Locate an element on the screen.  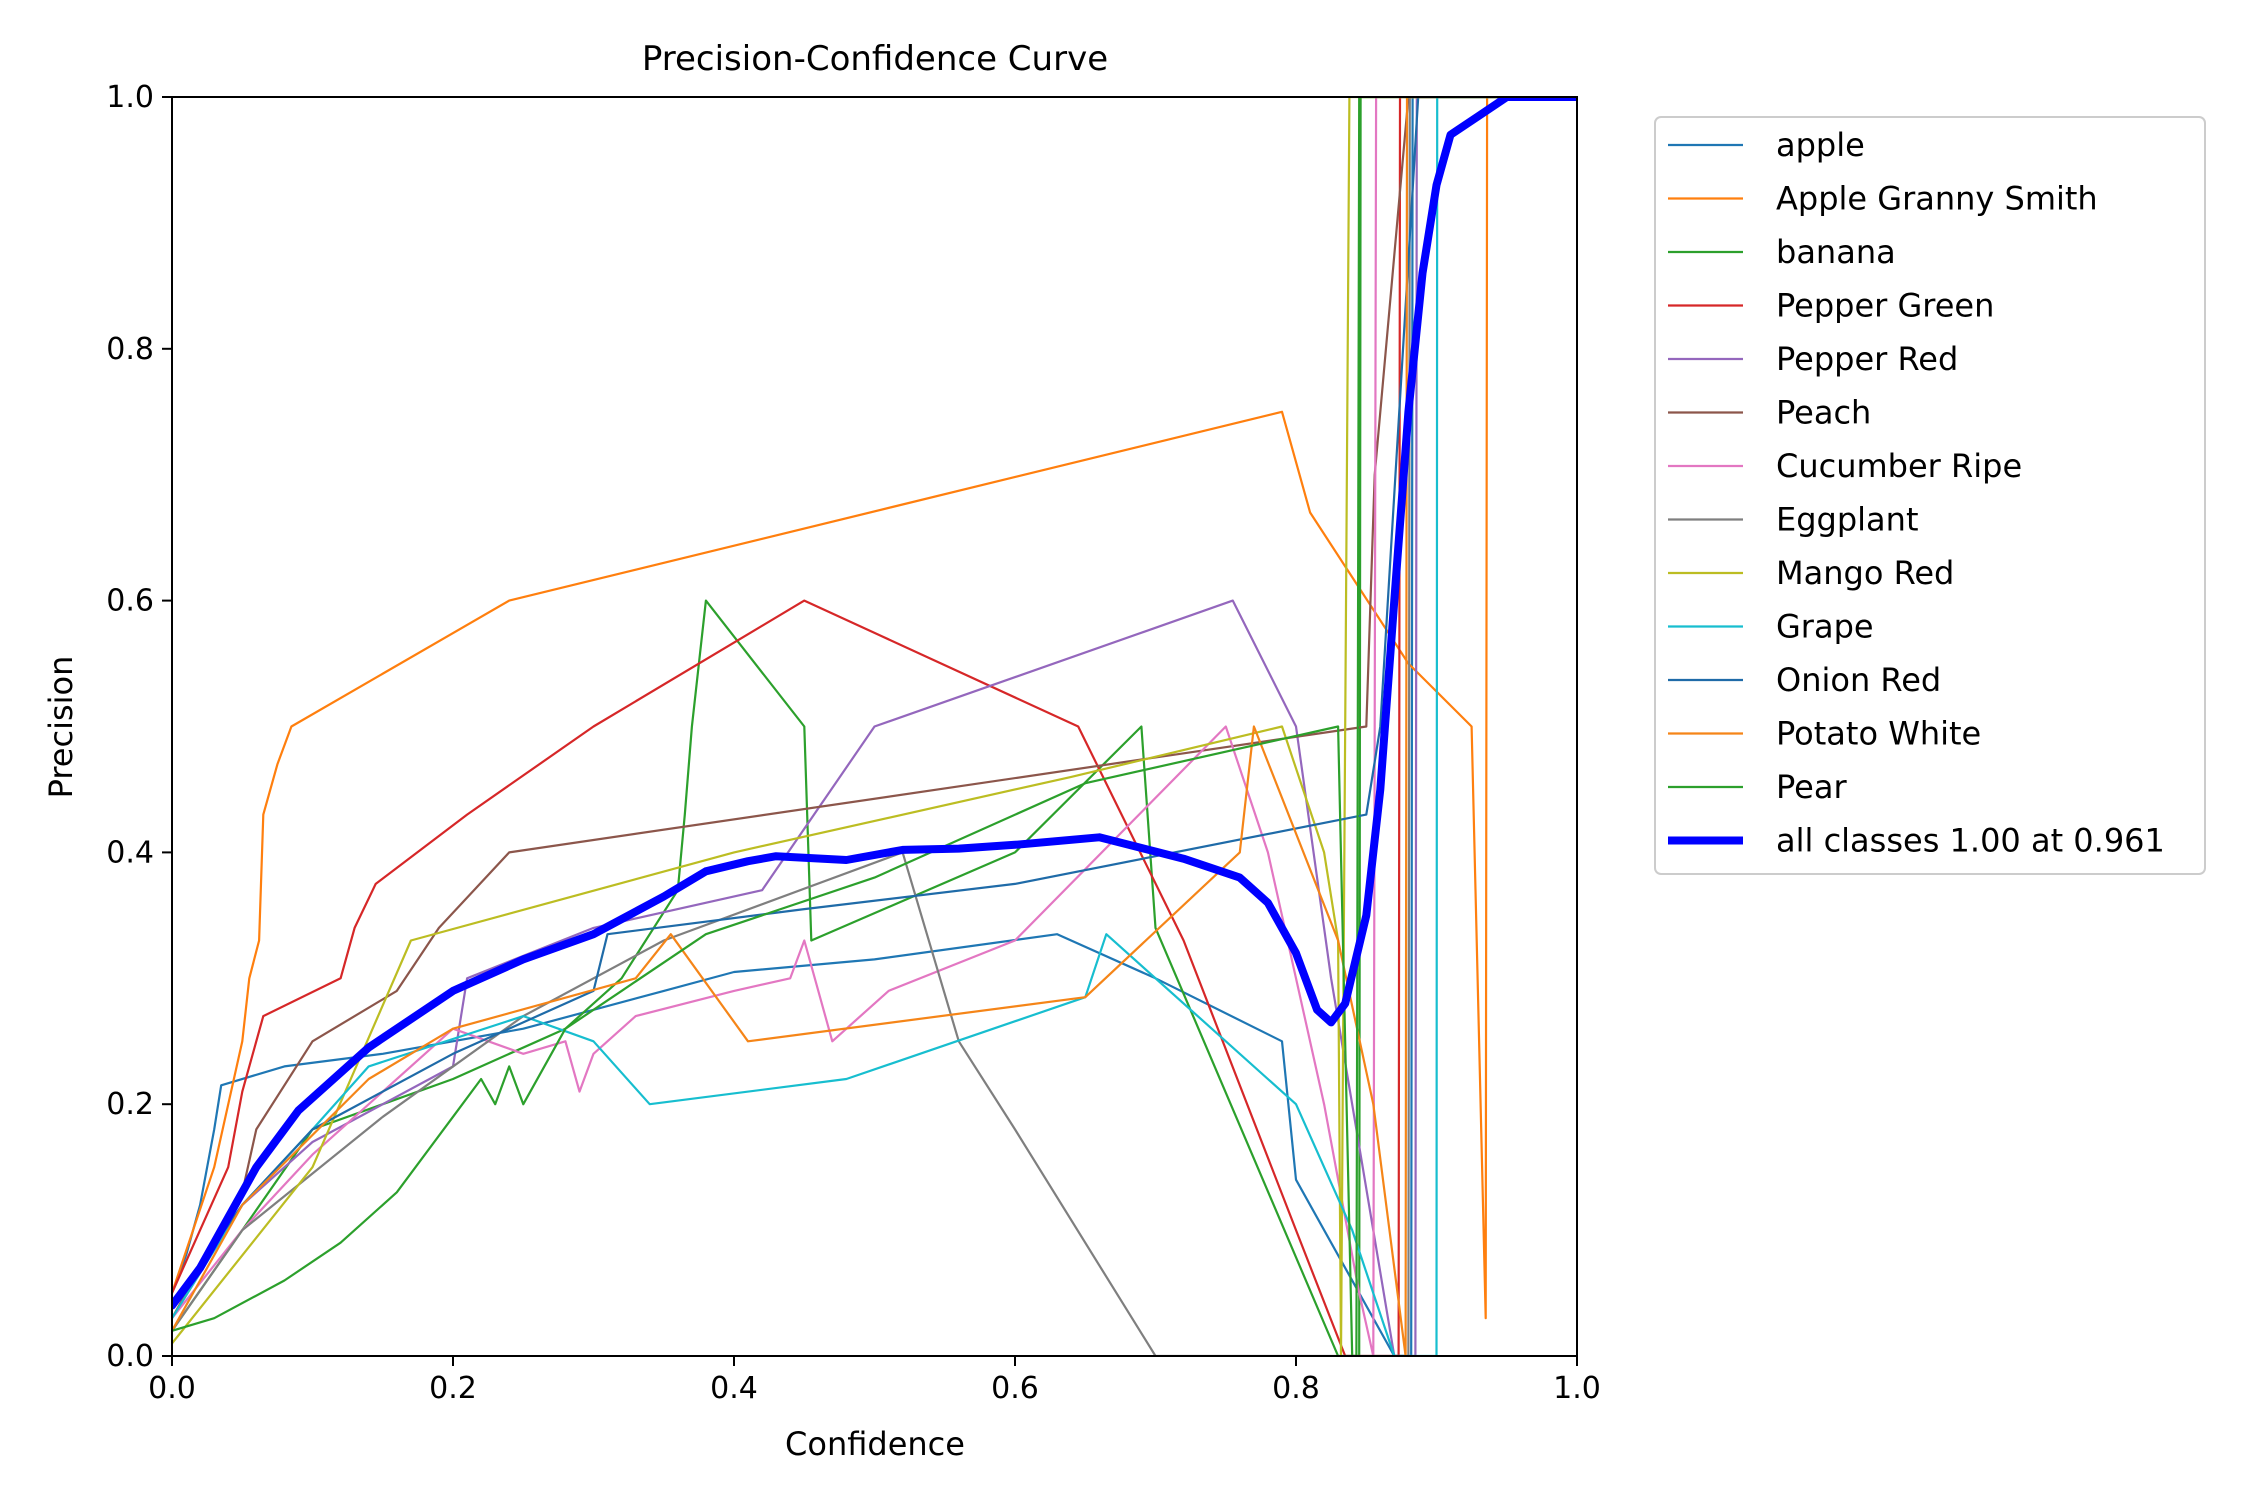
x-tick-label: 0.8 is located at coordinates (1296, 1388).